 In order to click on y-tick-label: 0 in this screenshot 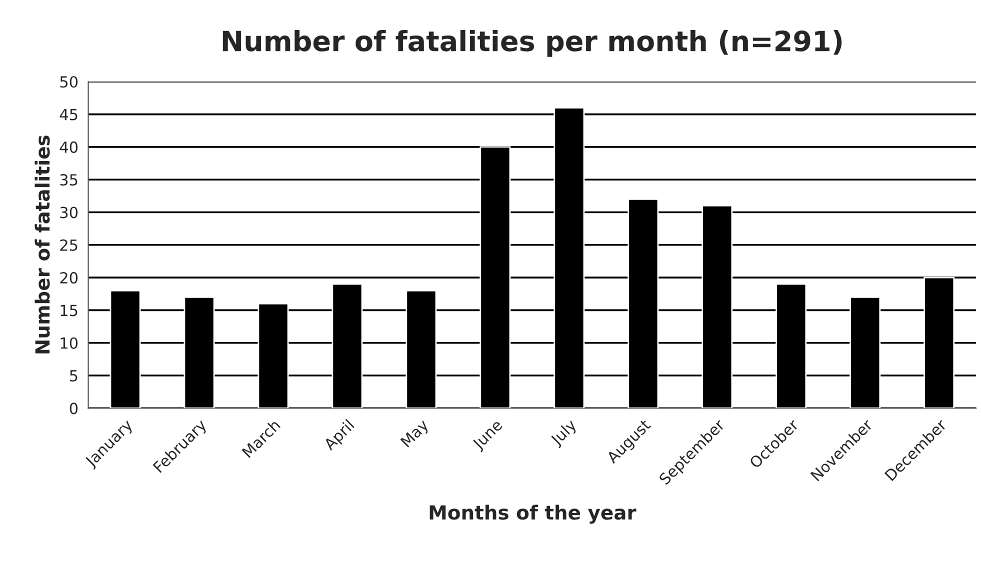, I will do `click(74, 408)`.